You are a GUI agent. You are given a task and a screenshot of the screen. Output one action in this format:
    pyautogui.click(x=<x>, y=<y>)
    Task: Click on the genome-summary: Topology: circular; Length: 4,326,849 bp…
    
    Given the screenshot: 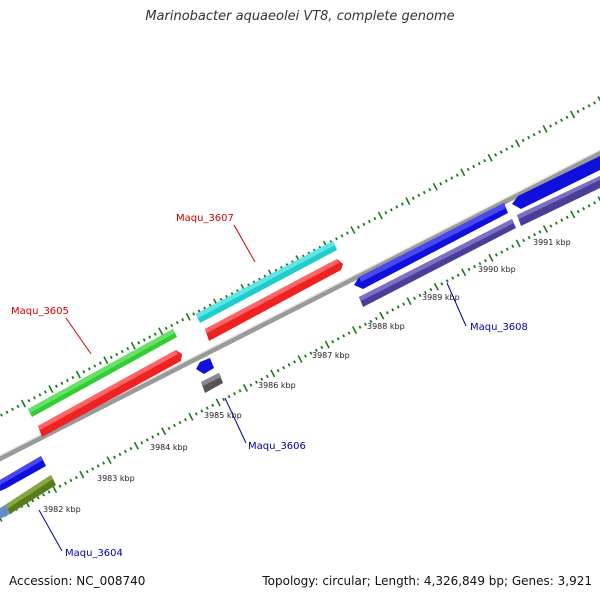 What is the action you would take?
    pyautogui.click(x=427, y=581)
    